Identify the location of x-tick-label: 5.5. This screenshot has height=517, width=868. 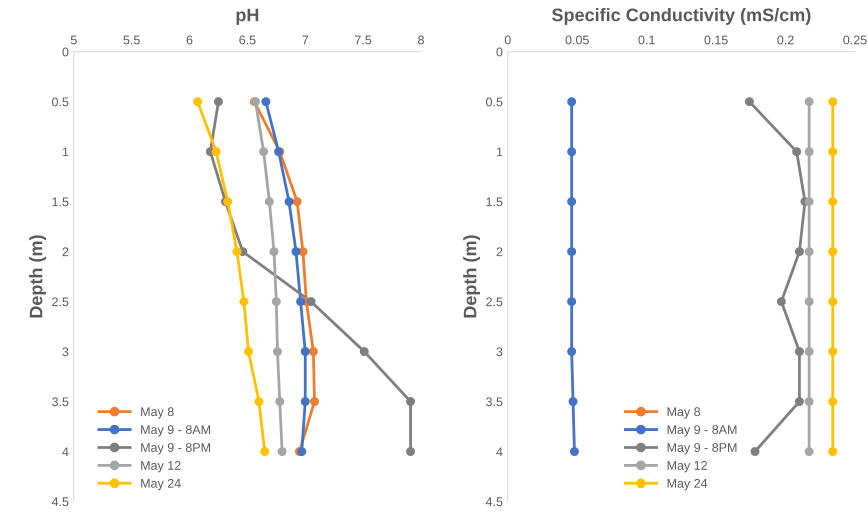
(131, 40).